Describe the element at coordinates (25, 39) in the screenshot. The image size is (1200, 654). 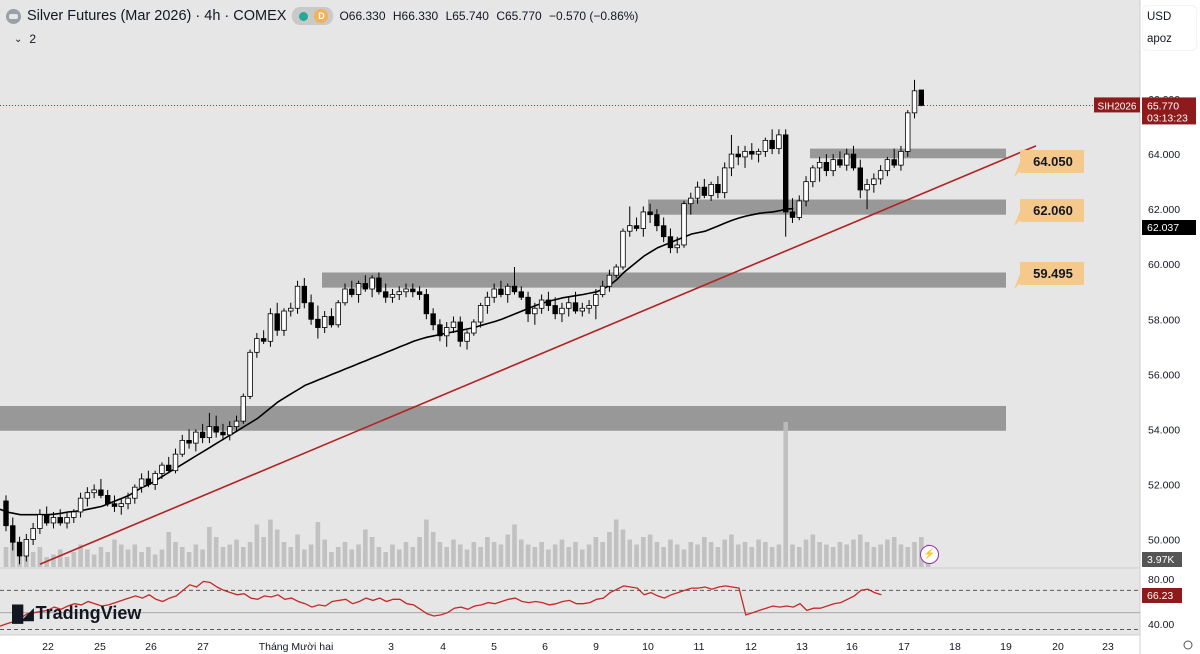
I see `indicators-toggle: ⌄ 2` at that location.